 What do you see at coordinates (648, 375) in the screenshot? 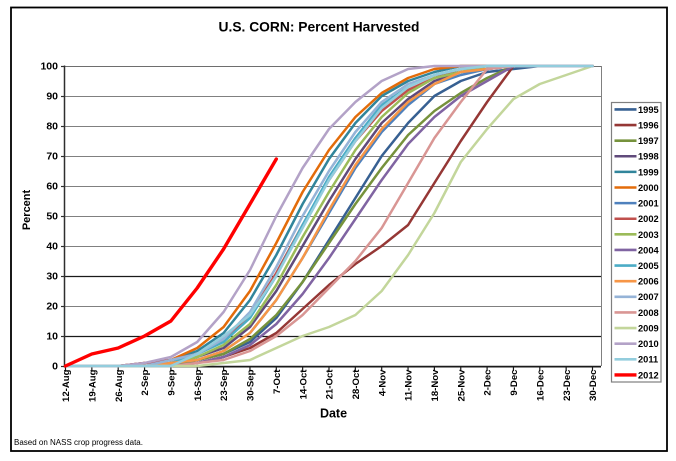
I see `svg-text: 2012` at bounding box center [648, 375].